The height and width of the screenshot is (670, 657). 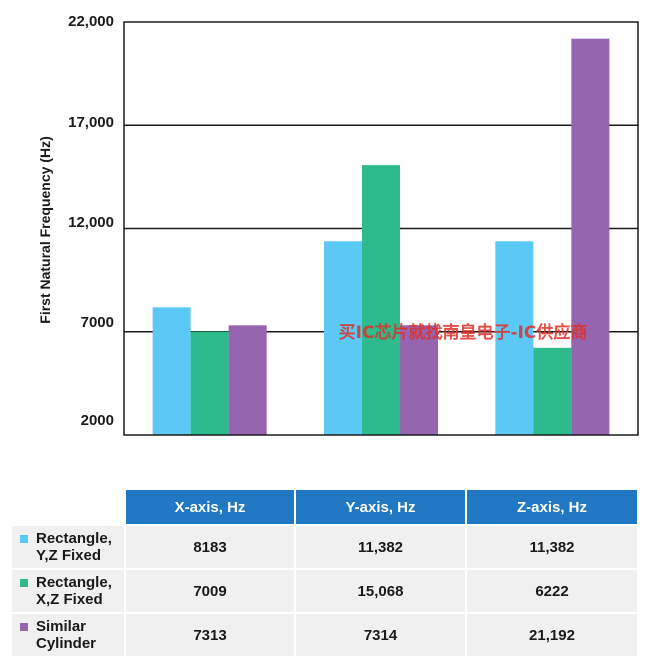 I want to click on row-header-rectangle-yz-fixed: Rectangle, Y,Z Fixed, so click(x=68, y=547).